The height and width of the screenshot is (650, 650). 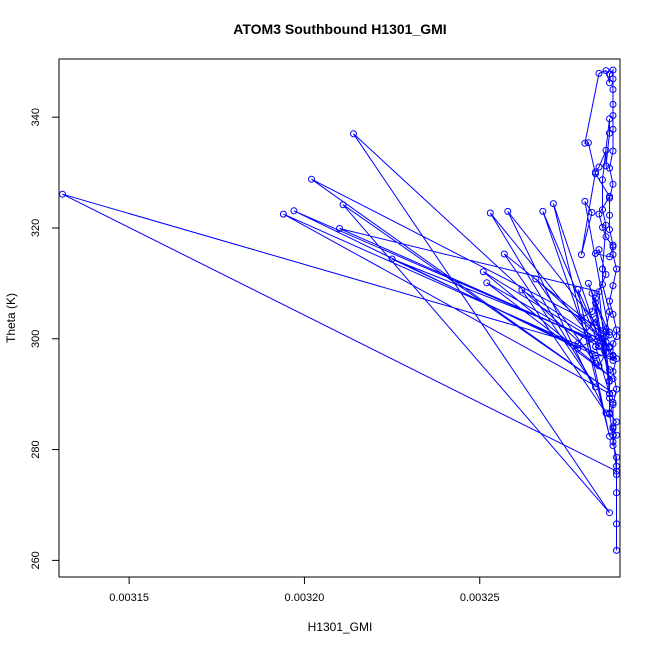 I want to click on y-tick-label: 260, so click(x=36, y=560).